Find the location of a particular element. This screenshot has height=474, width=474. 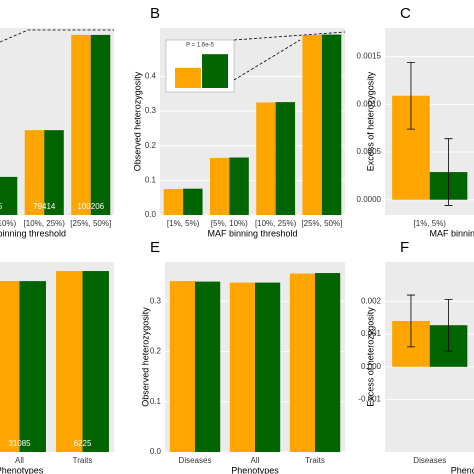

count-label: 6225 is located at coordinates (83, 443).